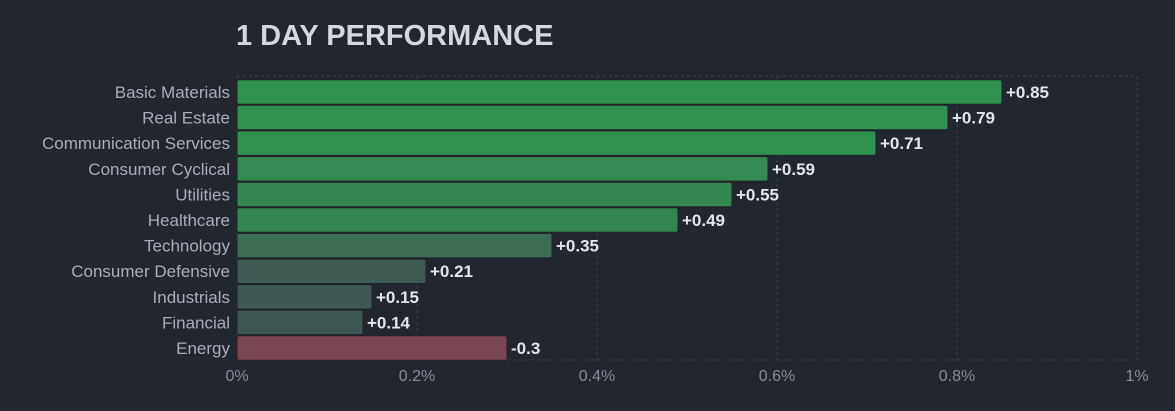 The image size is (1175, 411). What do you see at coordinates (202, 194) in the screenshot?
I see `category-label: Utilities` at bounding box center [202, 194].